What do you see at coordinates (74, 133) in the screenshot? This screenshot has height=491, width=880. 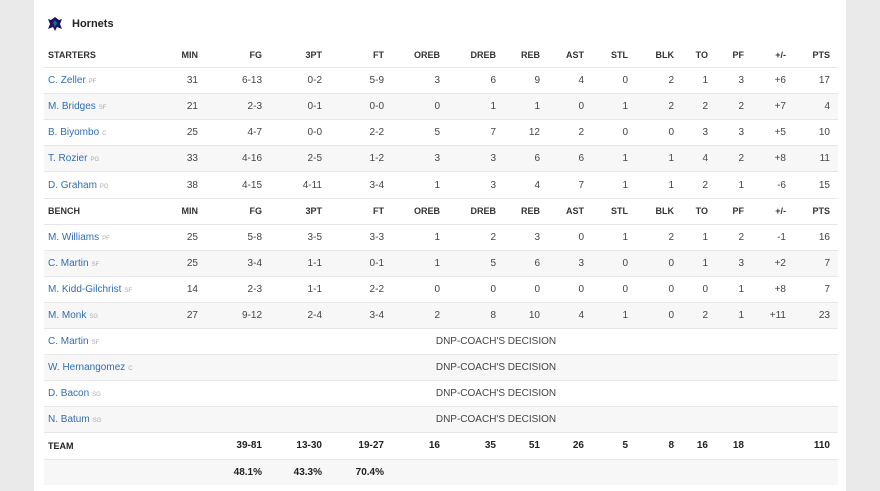 I see `player-link: B. Biyombo` at bounding box center [74, 133].